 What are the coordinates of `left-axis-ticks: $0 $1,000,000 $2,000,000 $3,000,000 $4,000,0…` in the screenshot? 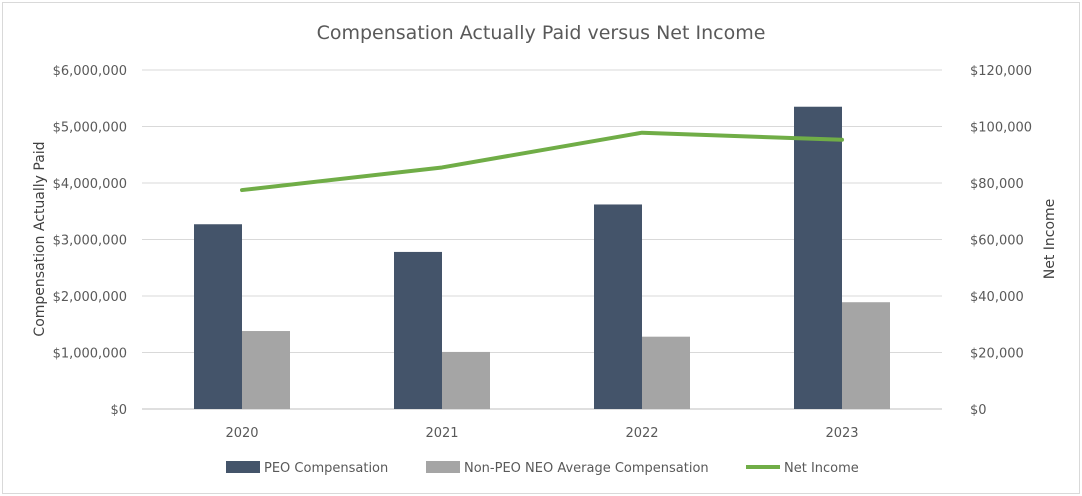 It's located at (90, 241).